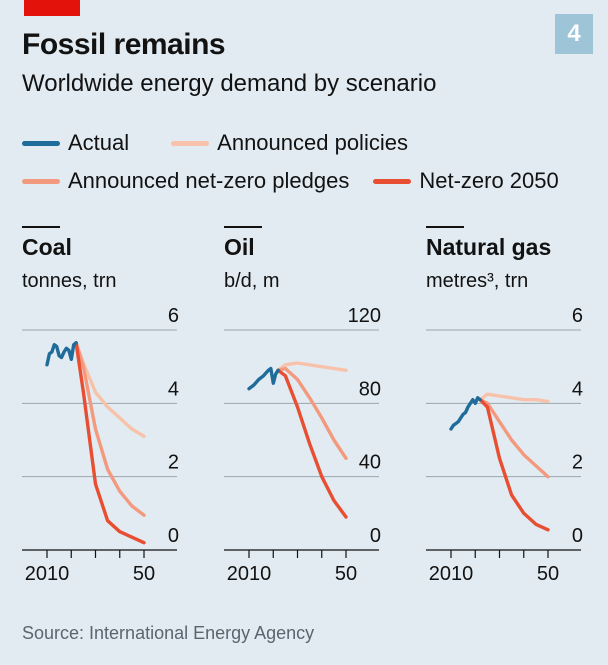 The height and width of the screenshot is (665, 608). I want to click on legend-swatch-actual, so click(41, 143).